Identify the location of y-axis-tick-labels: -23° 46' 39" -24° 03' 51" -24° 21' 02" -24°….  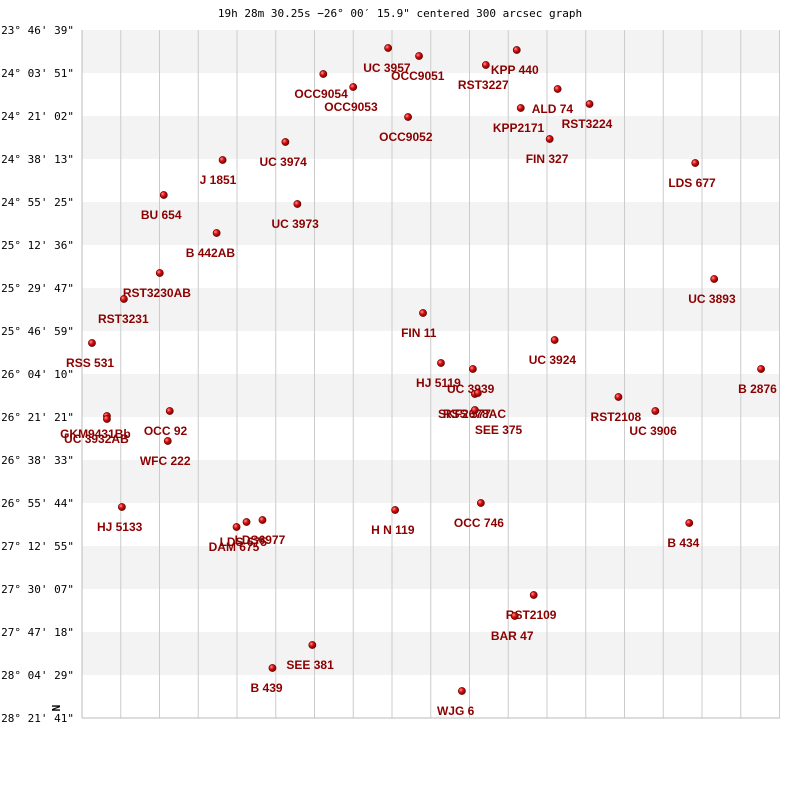
(37, 374).